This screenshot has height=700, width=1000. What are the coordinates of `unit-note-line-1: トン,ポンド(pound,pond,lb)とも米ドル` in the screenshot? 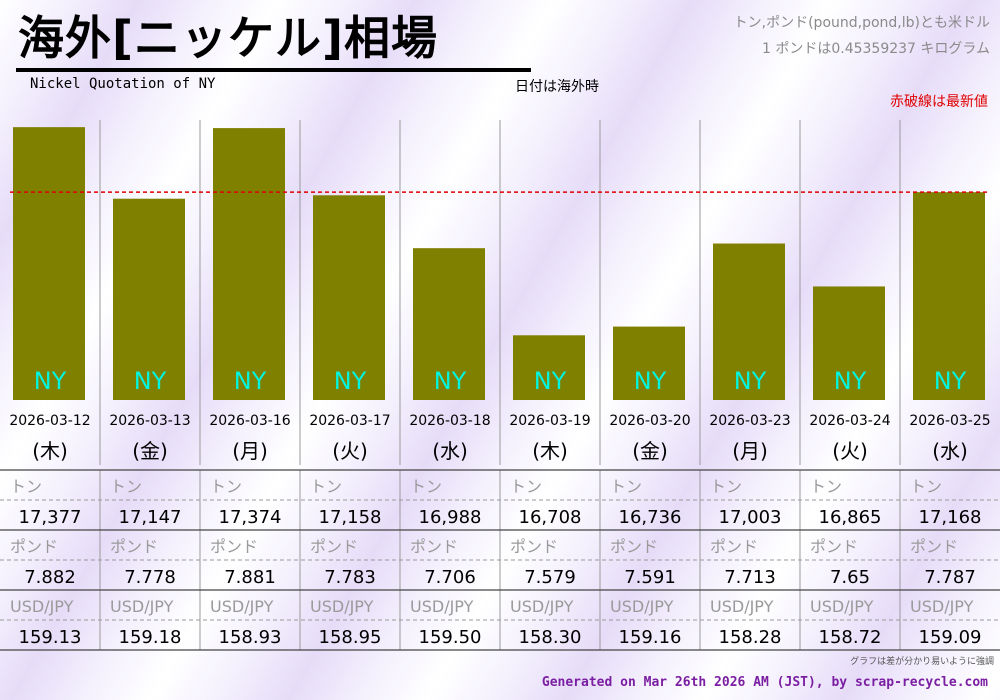 It's located at (861, 23).